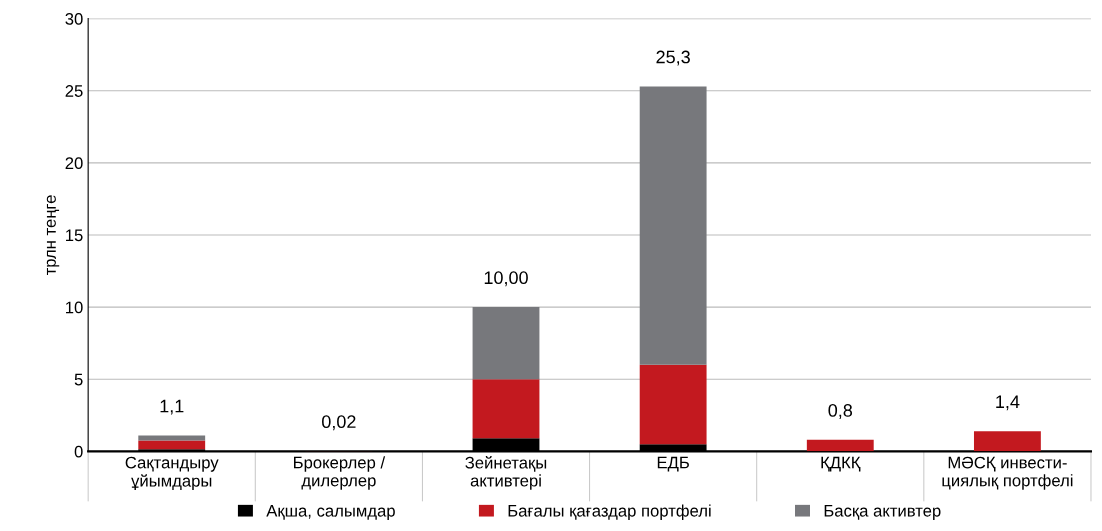 This screenshot has height=531, width=1102. What do you see at coordinates (506, 279) in the screenshot?
I see `total-label: 10,00` at bounding box center [506, 279].